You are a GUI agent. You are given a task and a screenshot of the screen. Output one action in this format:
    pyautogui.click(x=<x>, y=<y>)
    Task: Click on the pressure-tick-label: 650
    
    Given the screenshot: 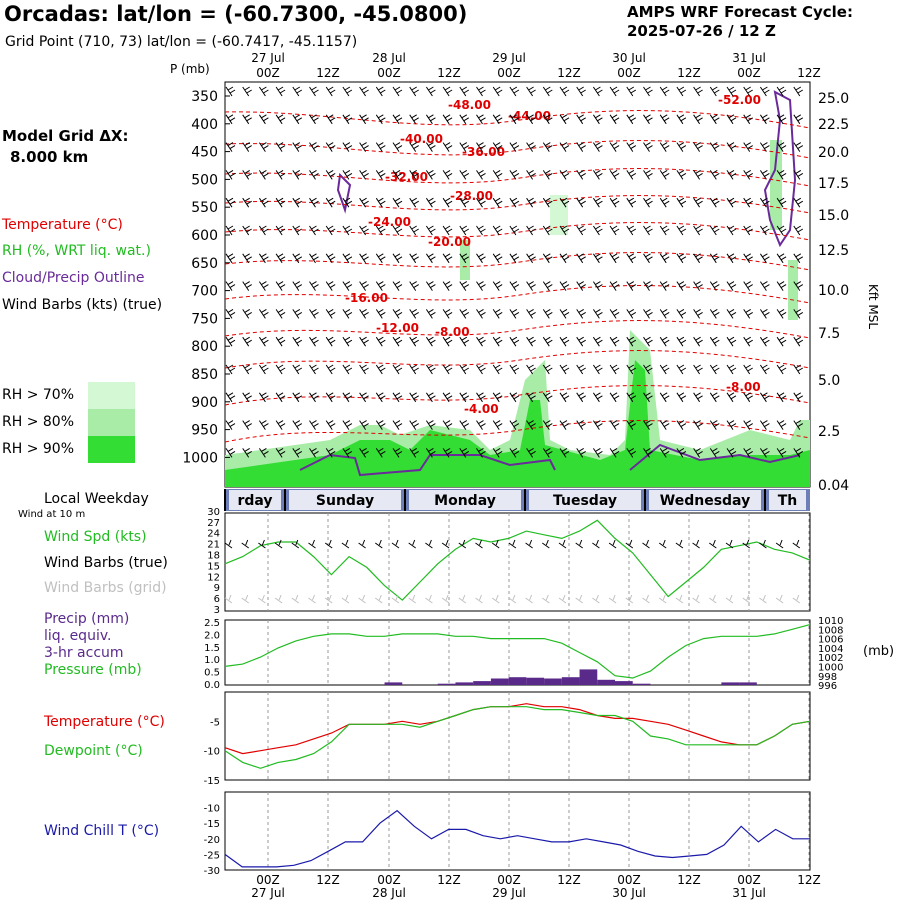 What is the action you would take?
    pyautogui.click(x=204, y=264)
    